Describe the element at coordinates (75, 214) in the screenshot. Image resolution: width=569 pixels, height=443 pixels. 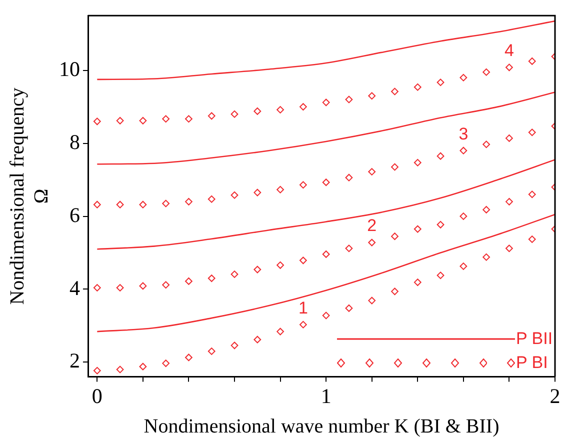
I see `y-tick-label: 6` at that location.